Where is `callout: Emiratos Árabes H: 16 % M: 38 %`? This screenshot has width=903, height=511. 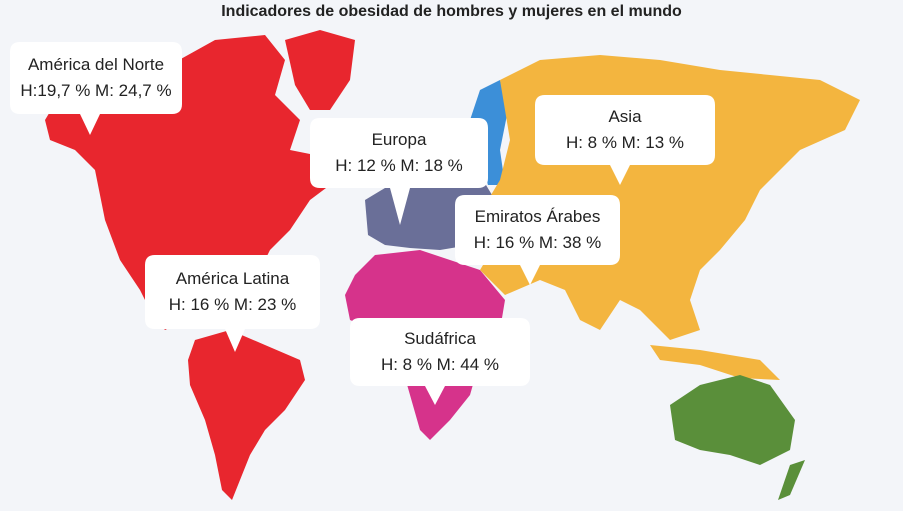
callout: Emiratos Árabes H: 16 % M: 38 % is located at coordinates (537, 230).